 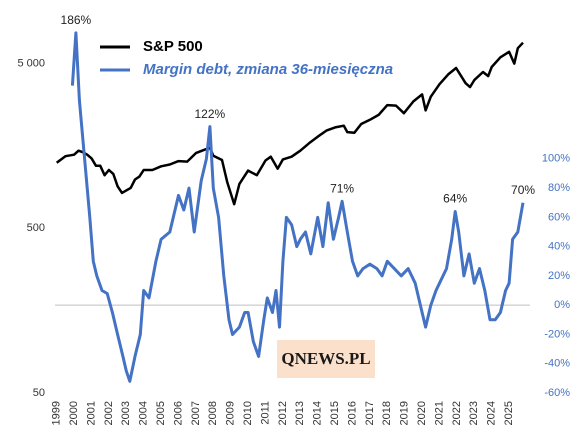 What do you see at coordinates (509, 413) in the screenshot?
I see `x-tick-label: 2025` at bounding box center [509, 413].